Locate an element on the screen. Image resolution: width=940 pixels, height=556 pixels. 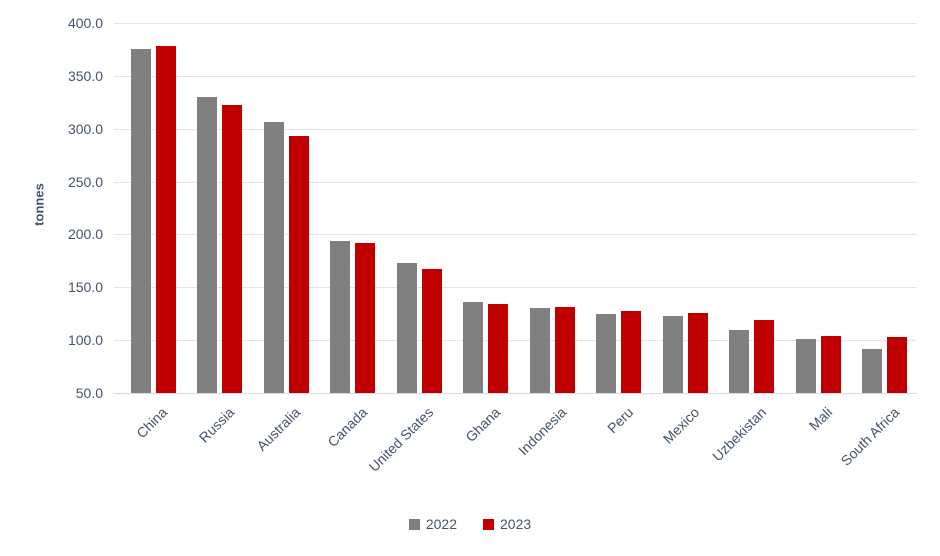
bar-2023-russia is located at coordinates (232, 249).